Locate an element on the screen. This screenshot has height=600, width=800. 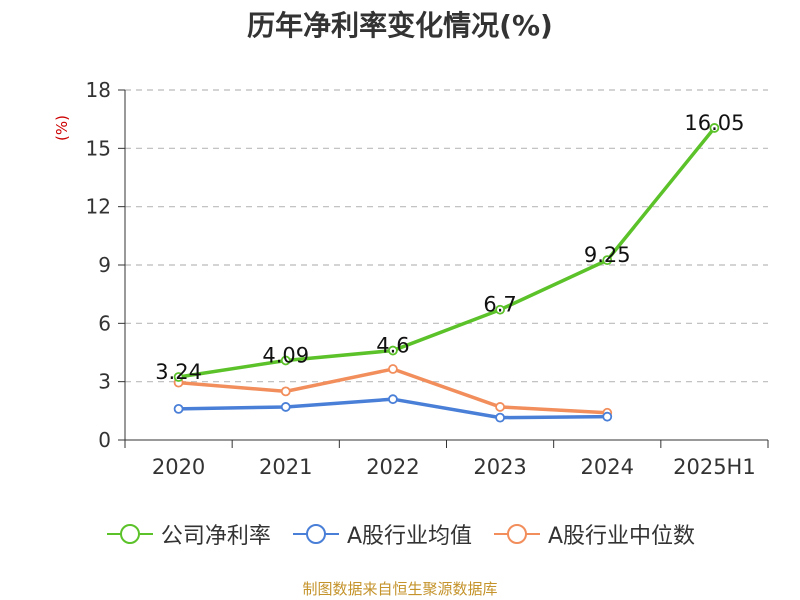
x-tick-label: 2021 is located at coordinates (285, 467).